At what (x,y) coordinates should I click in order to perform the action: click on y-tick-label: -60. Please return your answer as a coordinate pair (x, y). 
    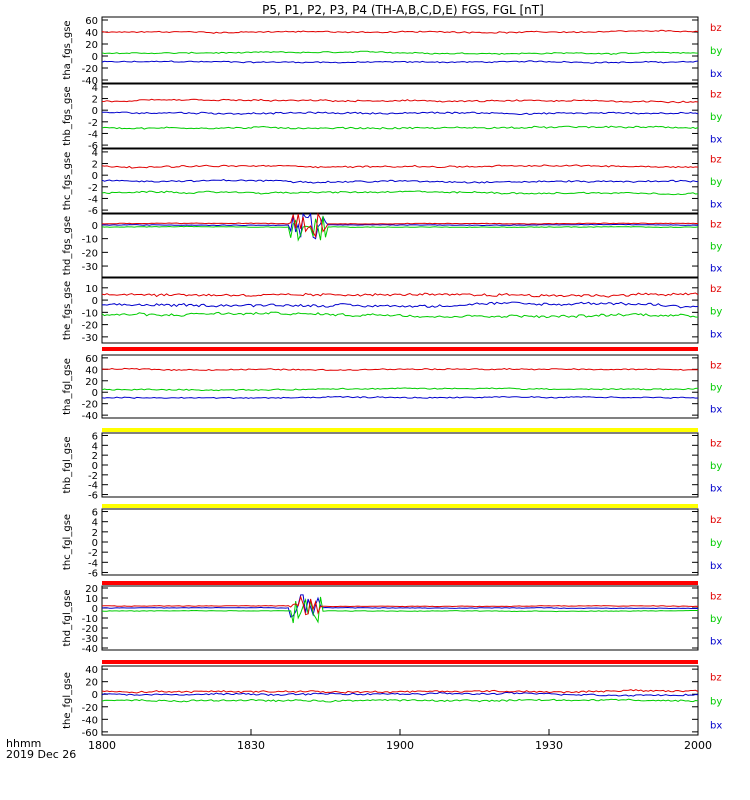
    Looking at the image, I should click on (90, 733).